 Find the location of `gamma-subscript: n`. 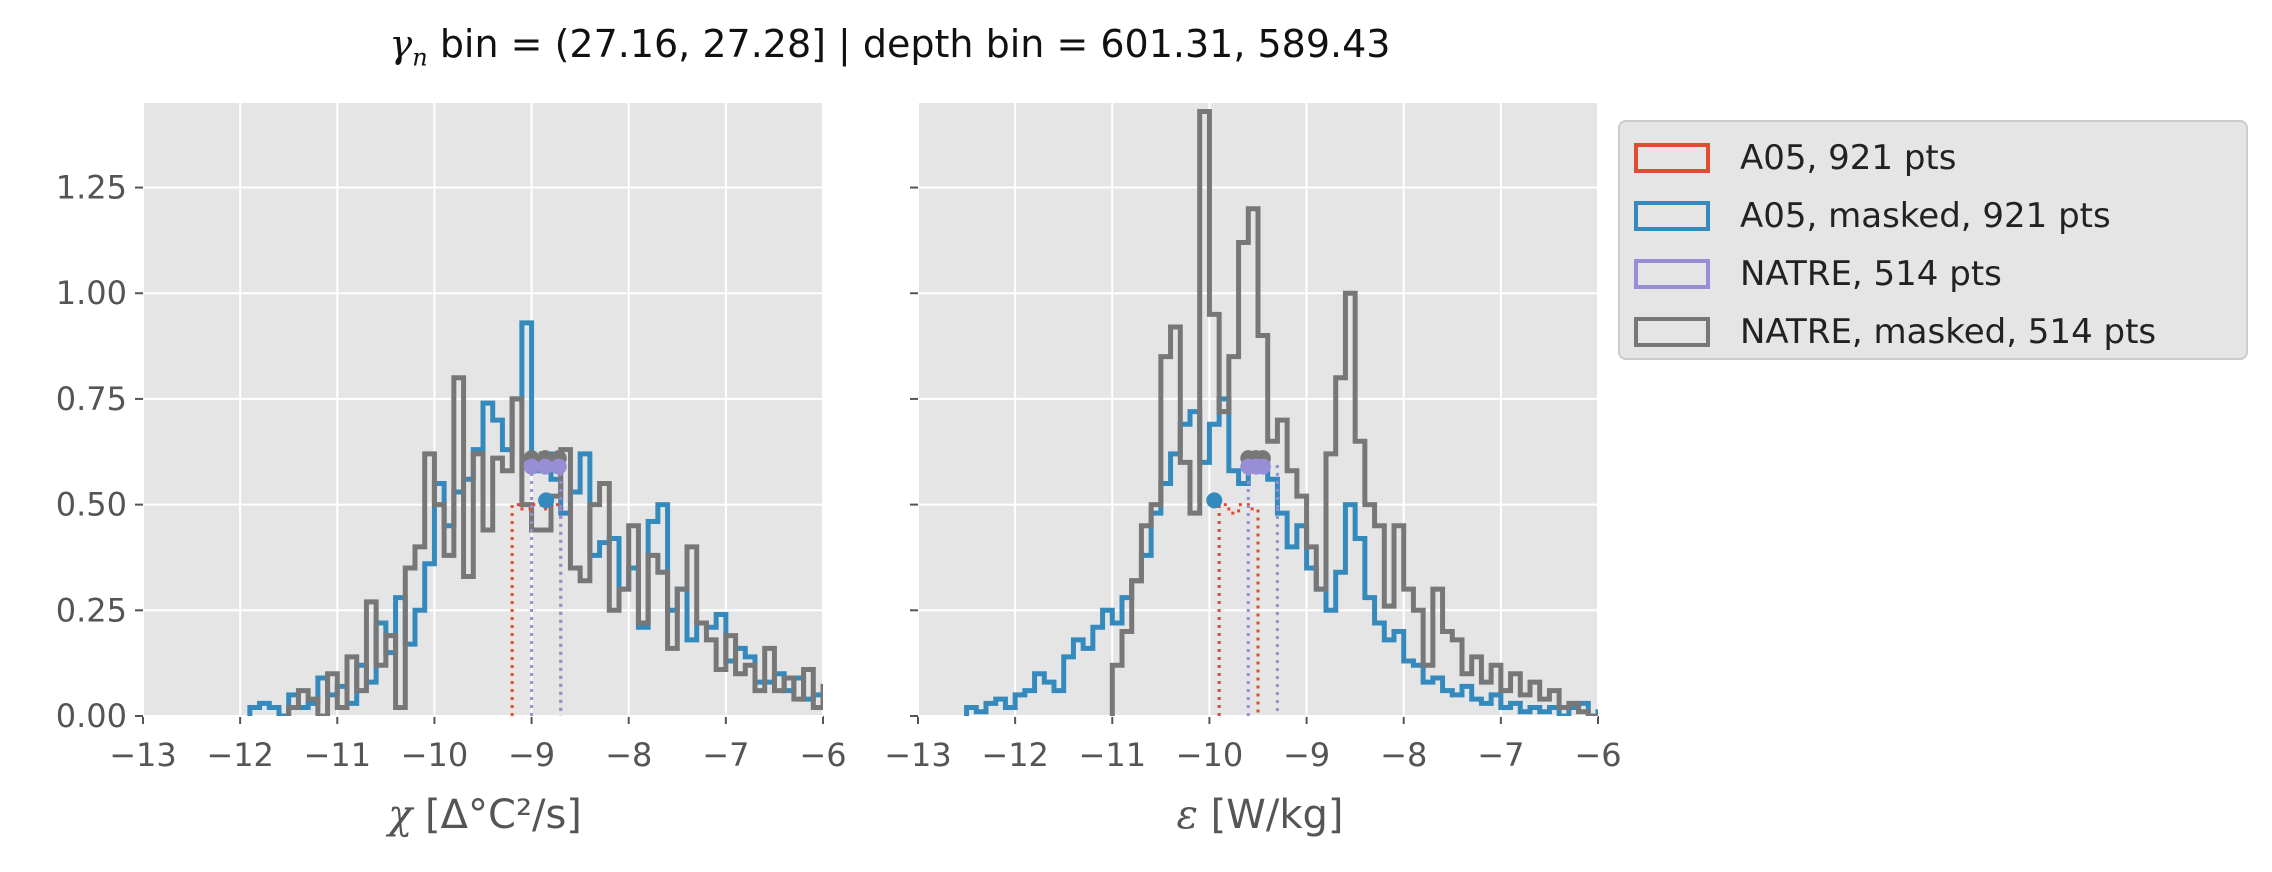

gamma-subscript: n is located at coordinates (420, 57).